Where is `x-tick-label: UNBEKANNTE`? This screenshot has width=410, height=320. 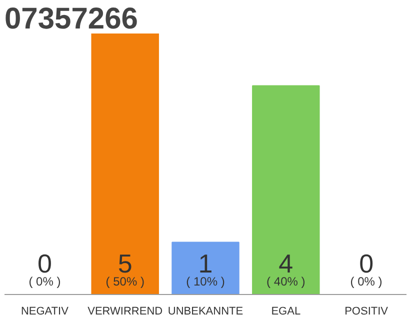 x-tick-label: UNBEKANNTE is located at coordinates (206, 312).